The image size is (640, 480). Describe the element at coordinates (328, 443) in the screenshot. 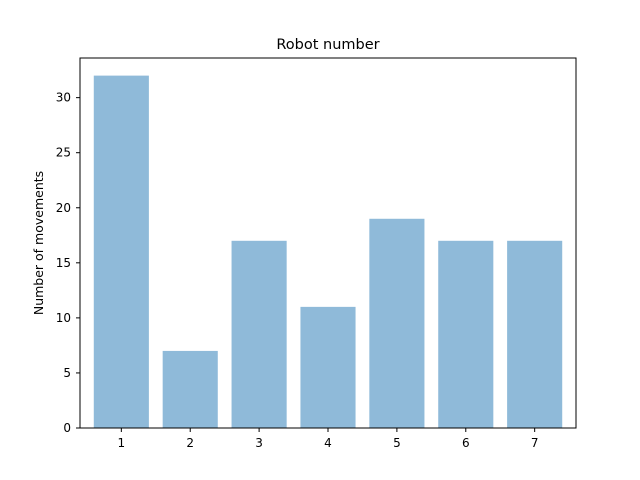

I see `x-tick-label-4: 4` at that location.